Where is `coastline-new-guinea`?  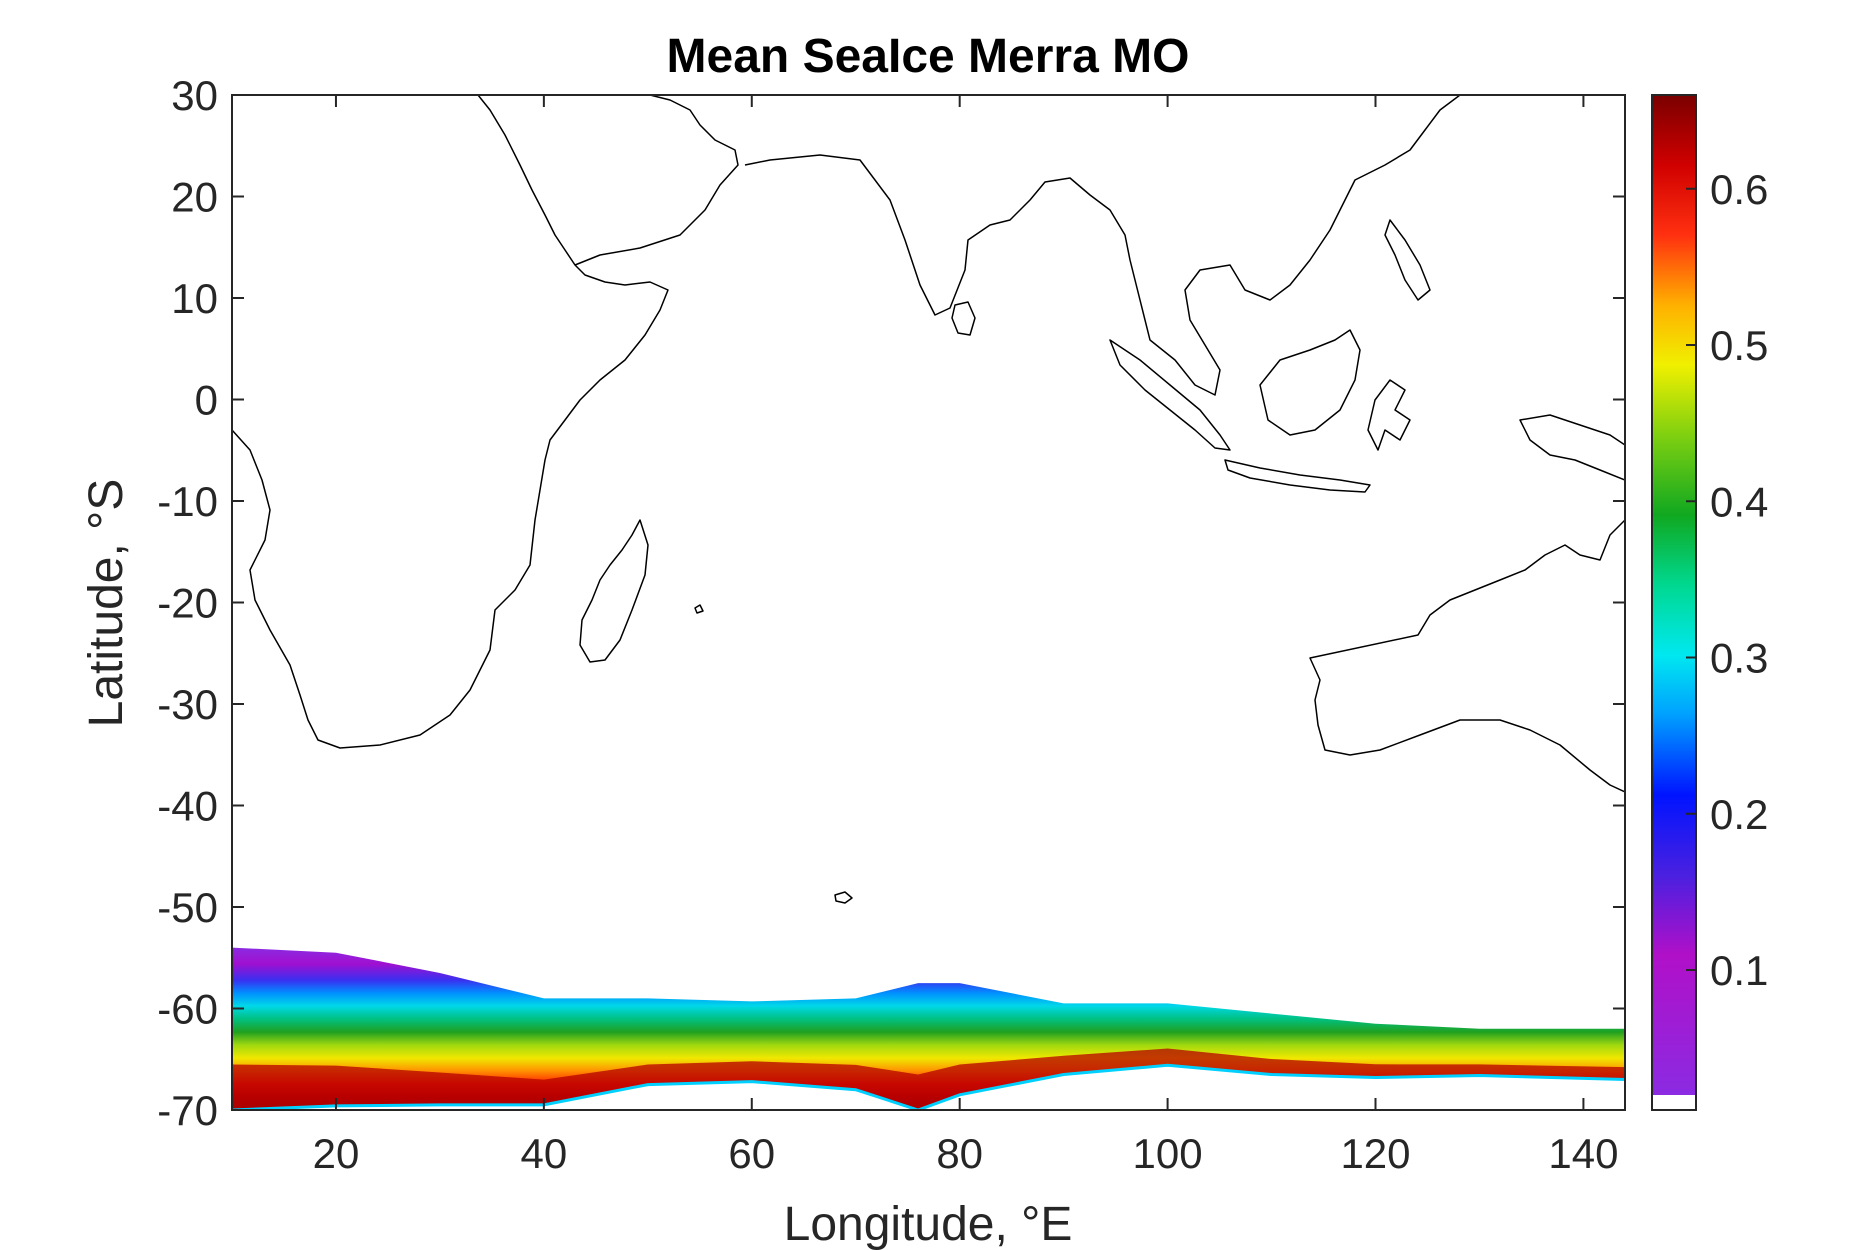
coastline-new-guinea is located at coordinates (1572, 447).